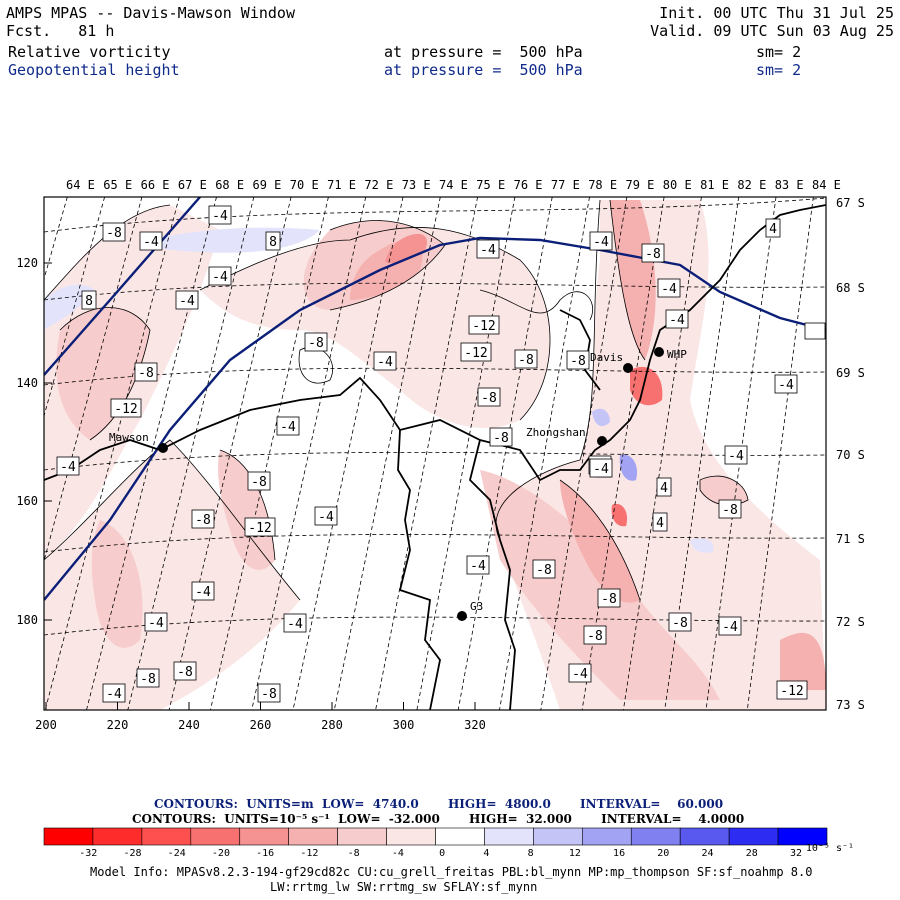 This screenshot has width=900, height=900. I want to click on station-label: Davis, so click(606, 357).